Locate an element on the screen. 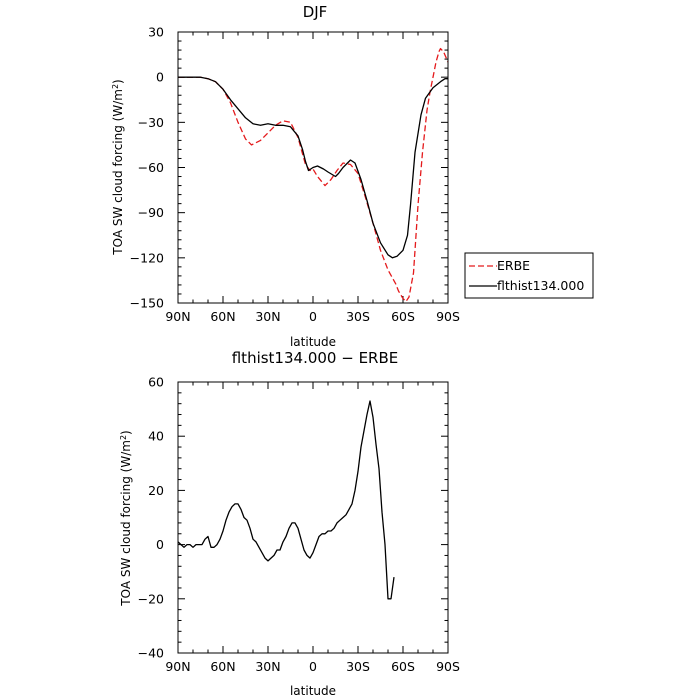 Image resolution: width=700 pixels, height=700 pixels. bottom-chart-x-axis-label: latitude is located at coordinates (313, 691).